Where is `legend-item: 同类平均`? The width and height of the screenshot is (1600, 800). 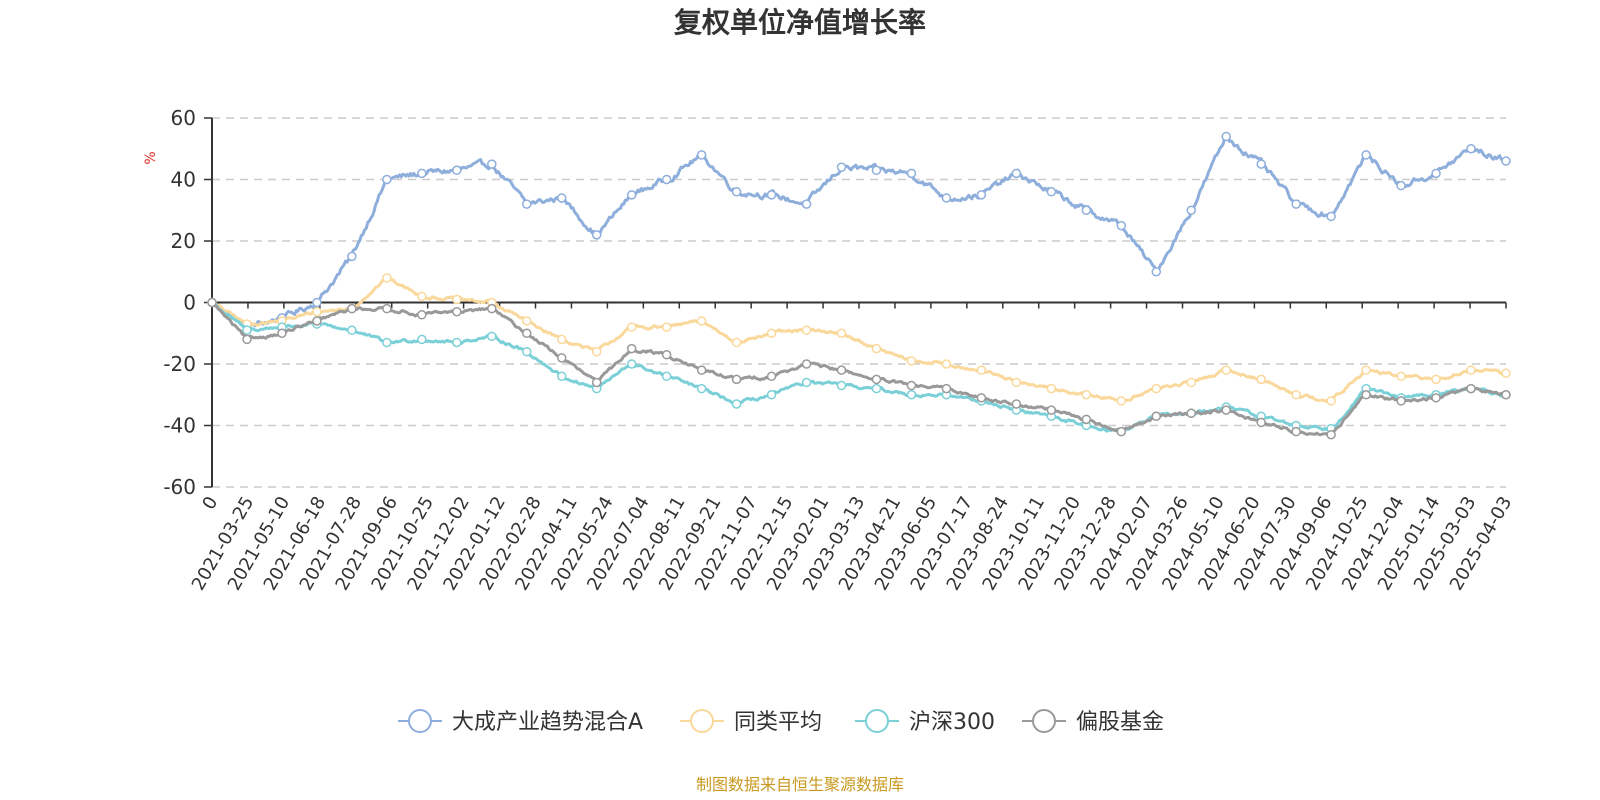 legend-item: 同类平均 is located at coordinates (751, 722).